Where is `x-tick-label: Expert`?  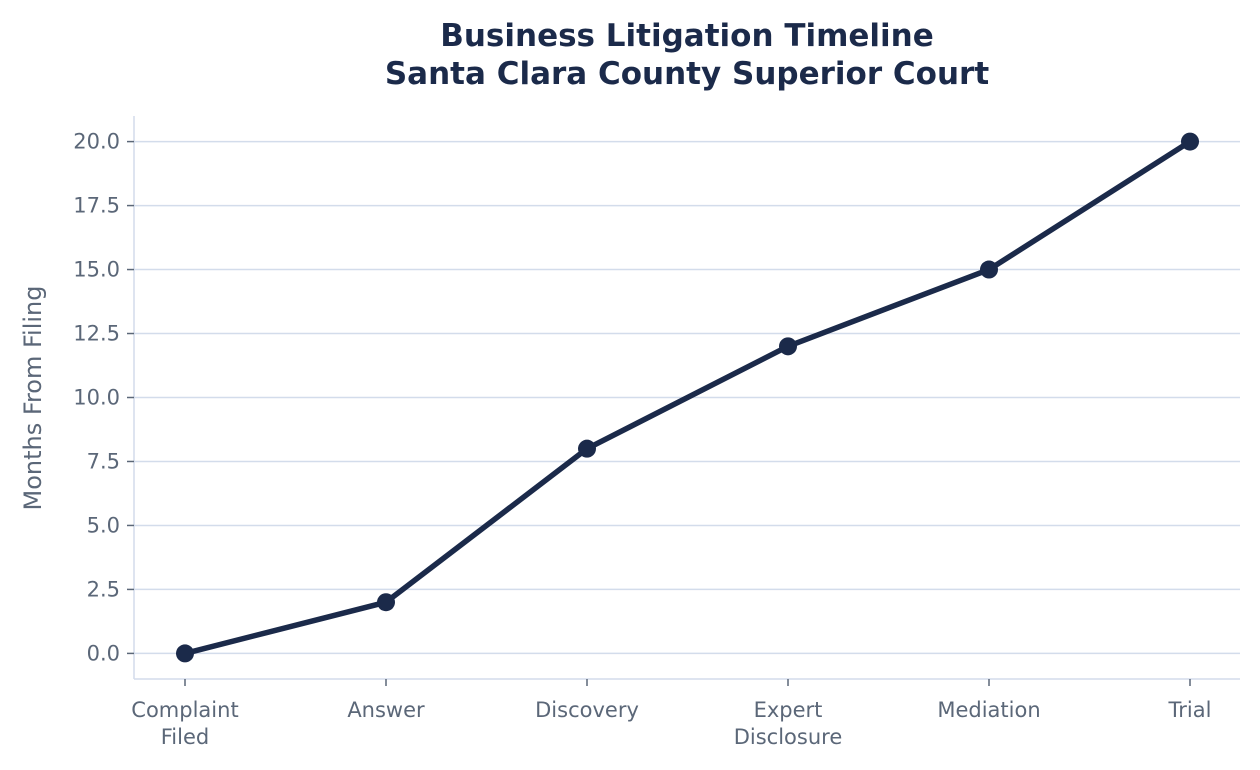 x-tick-label: Expert is located at coordinates (788, 710).